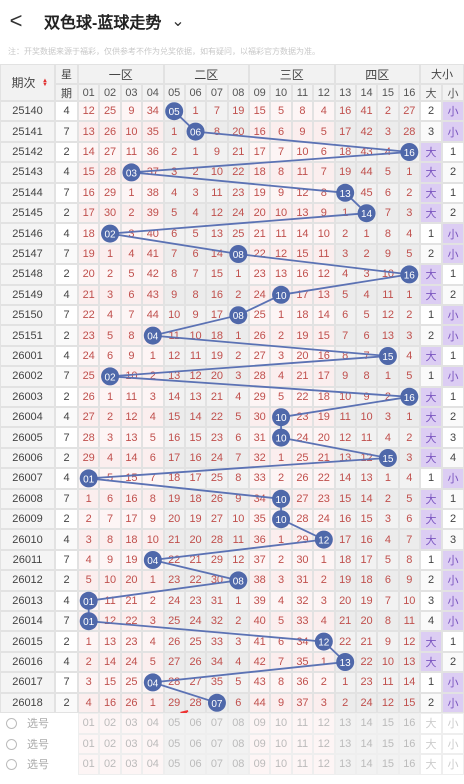  Describe the element at coordinates (366, 702) in the screenshot. I see `miss-cell: 24` at that location.